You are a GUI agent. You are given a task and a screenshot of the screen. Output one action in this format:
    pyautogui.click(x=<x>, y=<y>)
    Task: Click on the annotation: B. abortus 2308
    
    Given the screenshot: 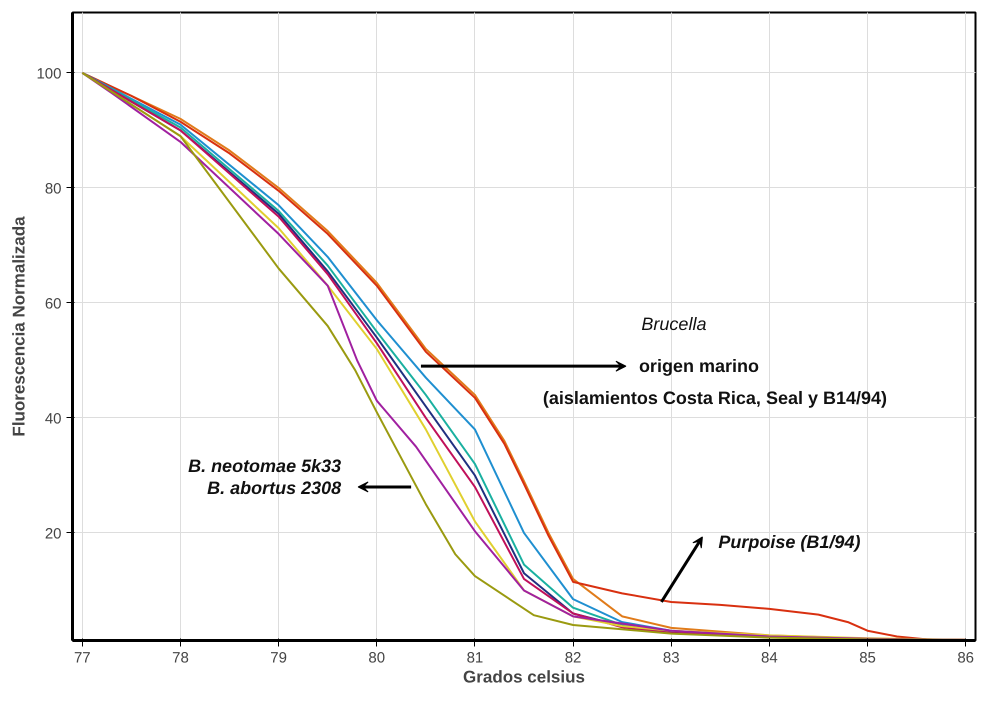 What is the action you would take?
    pyautogui.click(x=274, y=488)
    